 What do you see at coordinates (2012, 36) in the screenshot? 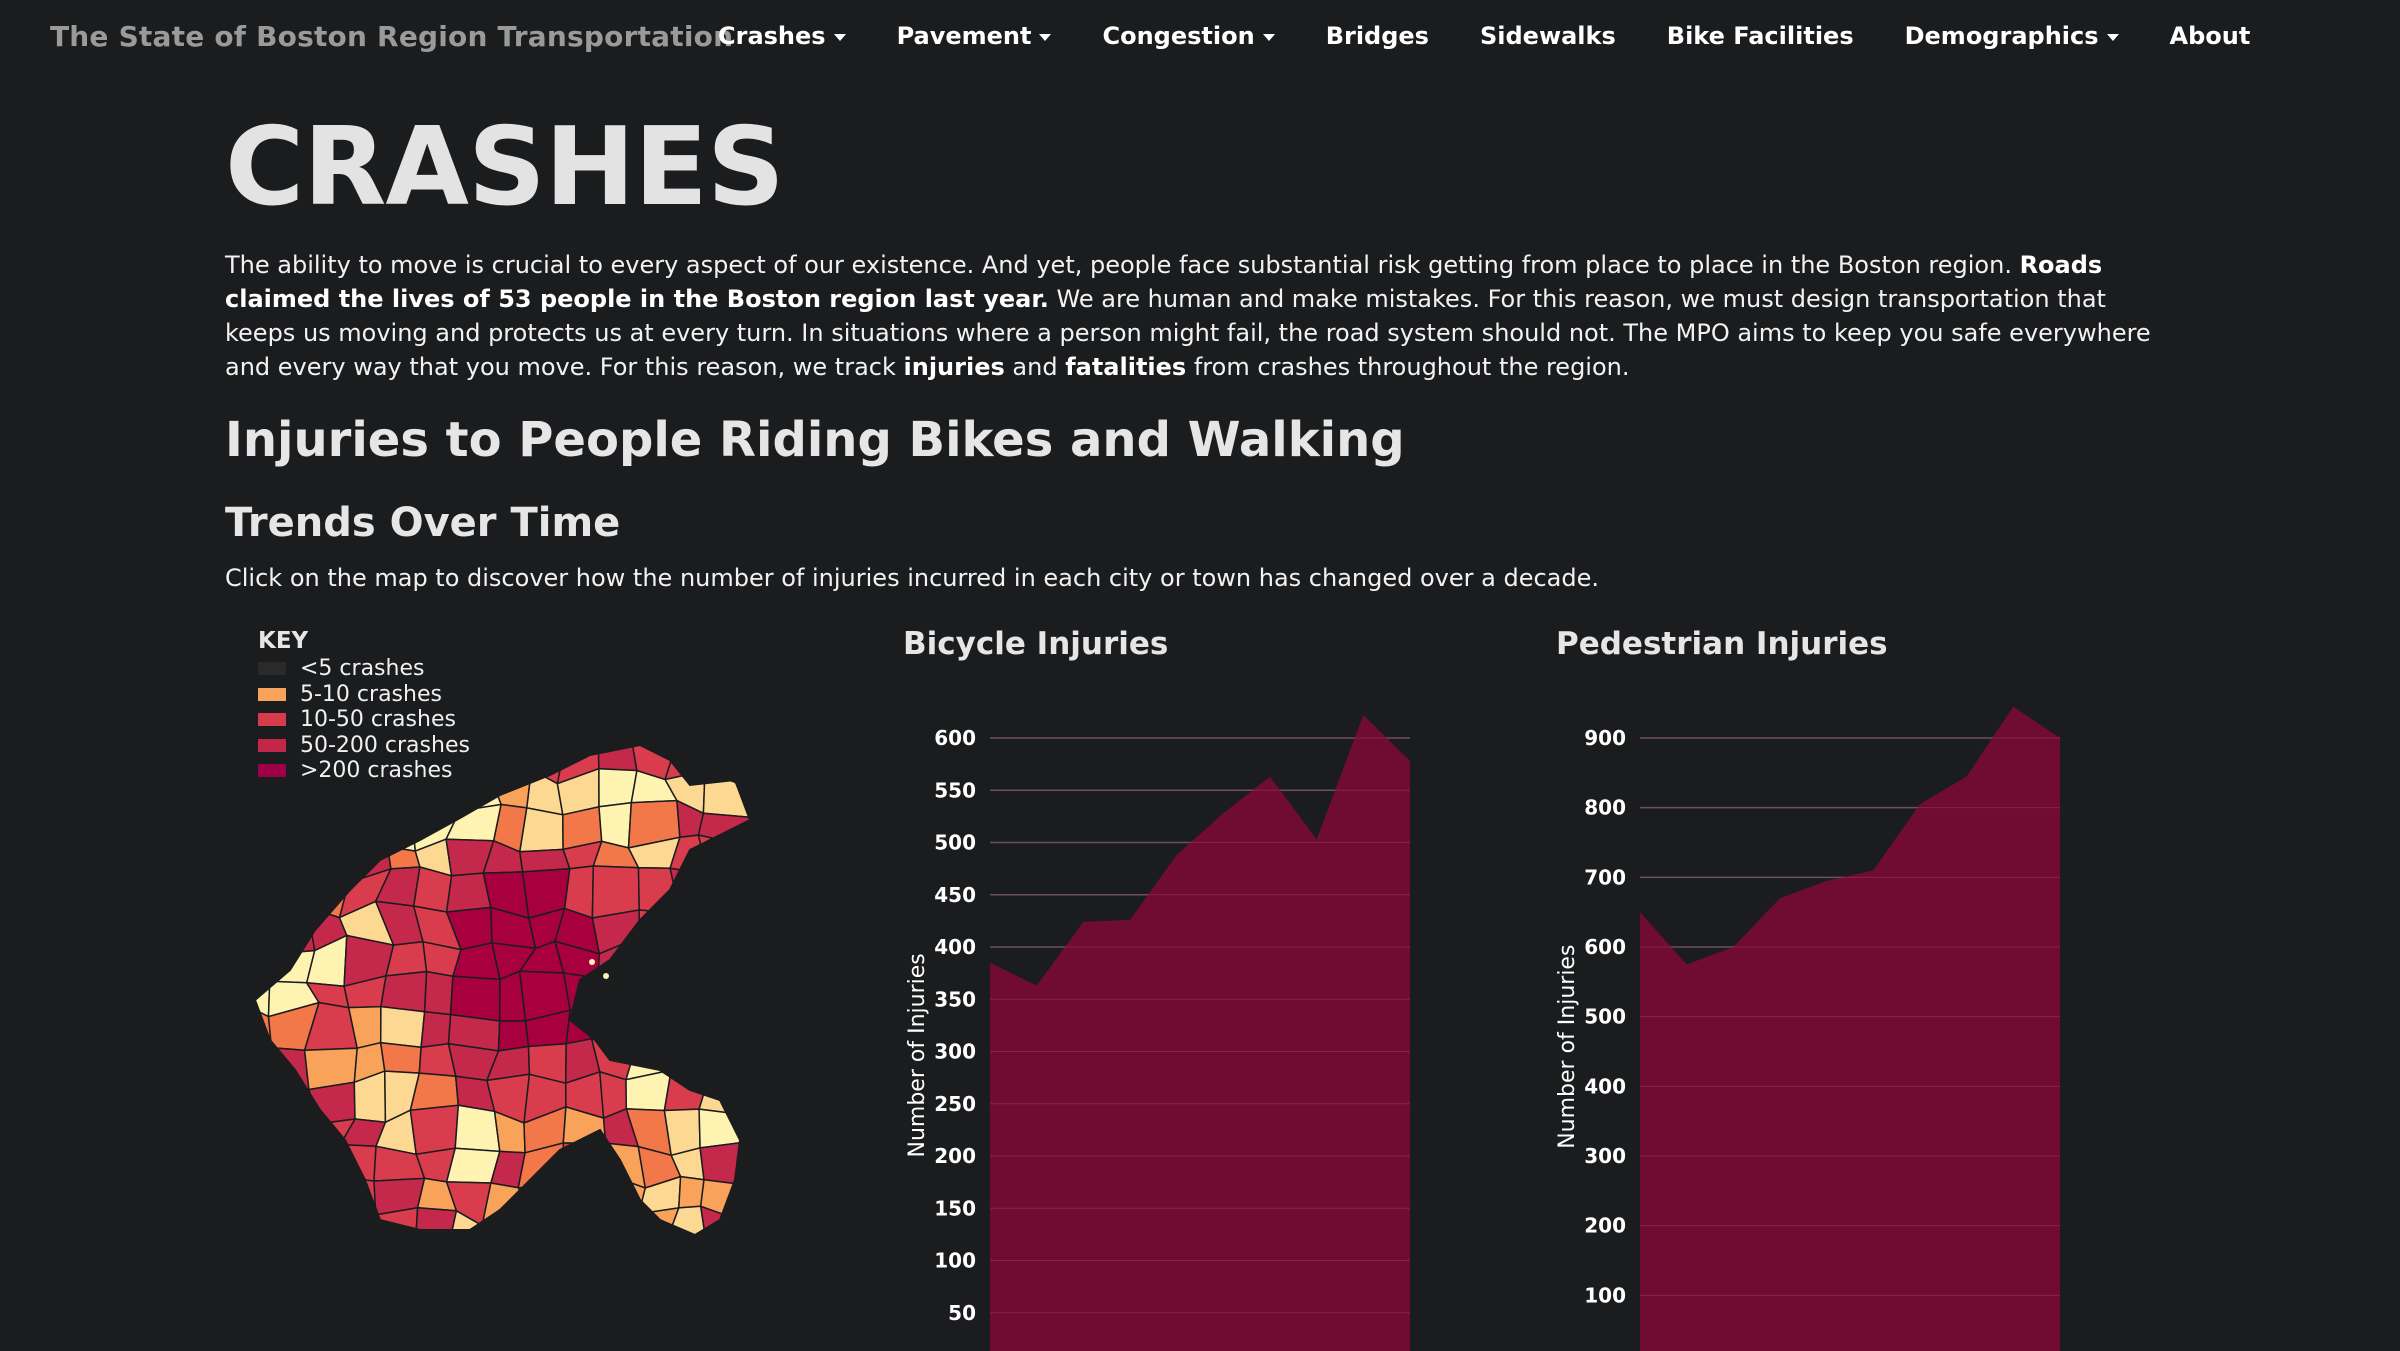
I see `nav-item-demographics: Demographics` at bounding box center [2012, 36].